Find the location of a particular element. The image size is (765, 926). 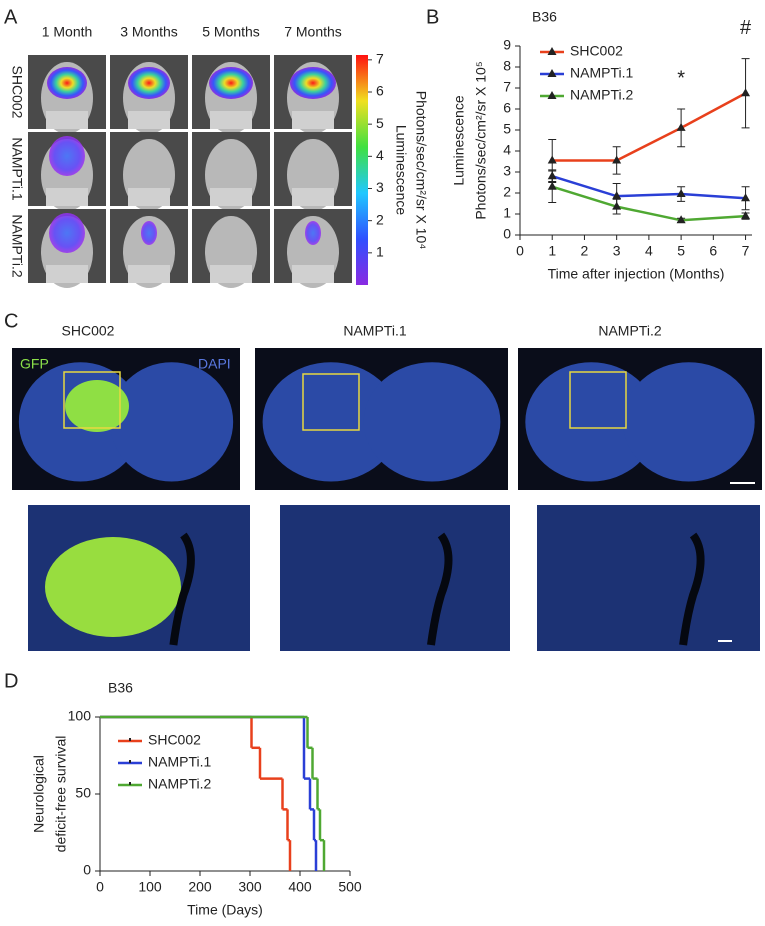

x-tick-label: 0 is located at coordinates (520, 251).